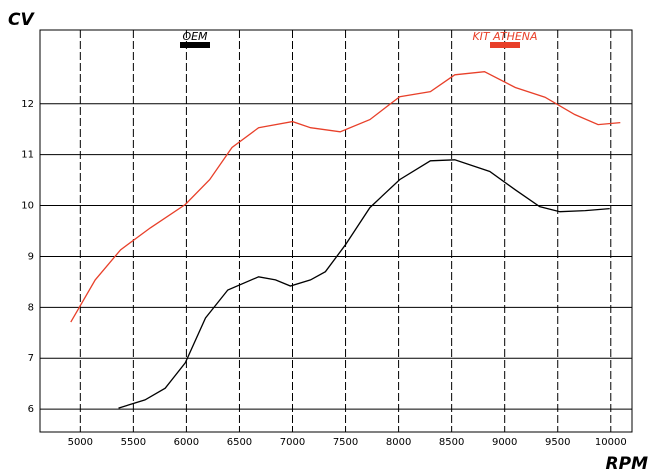  Describe the element at coordinates (398, 442) in the screenshot. I see `x-tick-label: 8000` at that location.